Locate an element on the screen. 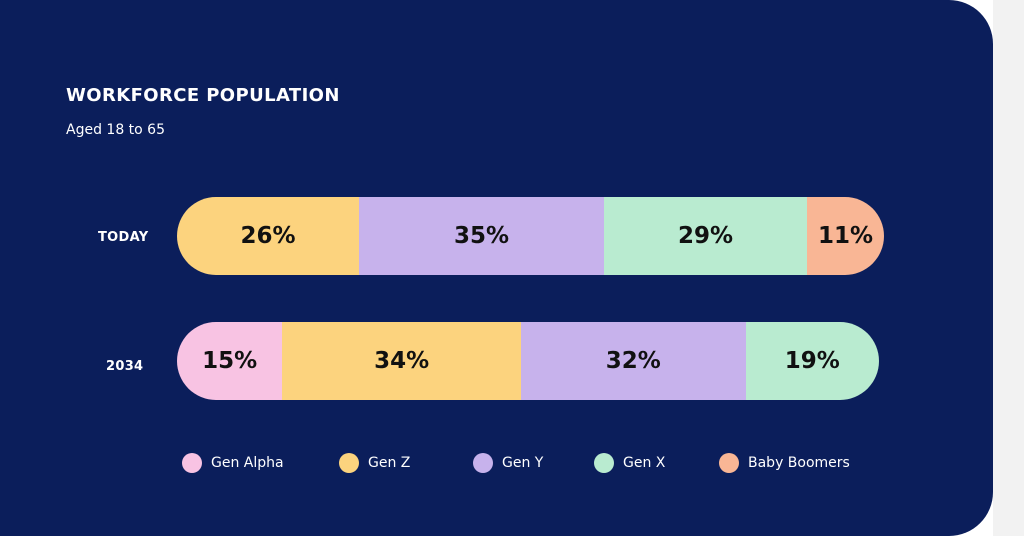 The height and width of the screenshot is (536, 1024). row-label-2034: 2034 is located at coordinates (125, 366).